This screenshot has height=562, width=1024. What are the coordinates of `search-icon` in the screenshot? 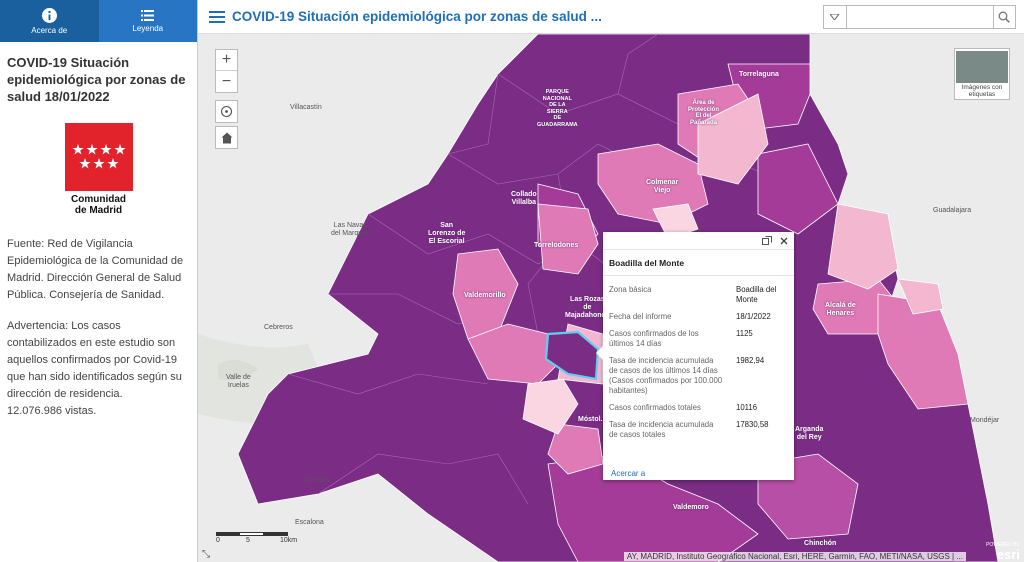 It's located at (1004, 17).